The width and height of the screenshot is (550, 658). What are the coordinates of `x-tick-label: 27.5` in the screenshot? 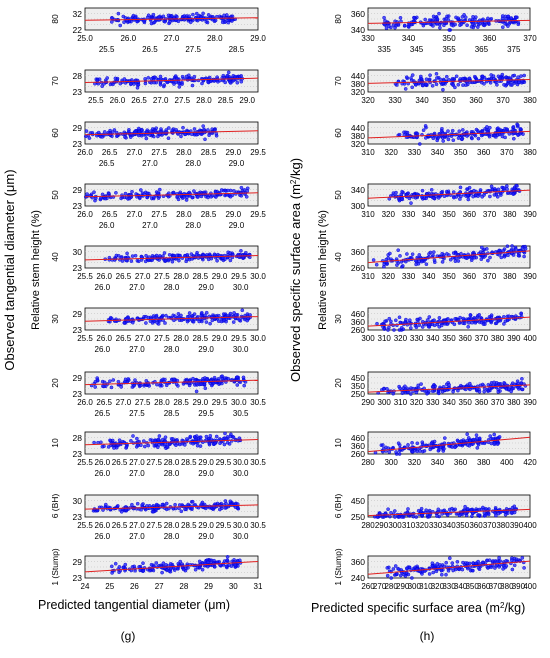 It's located at (159, 152).